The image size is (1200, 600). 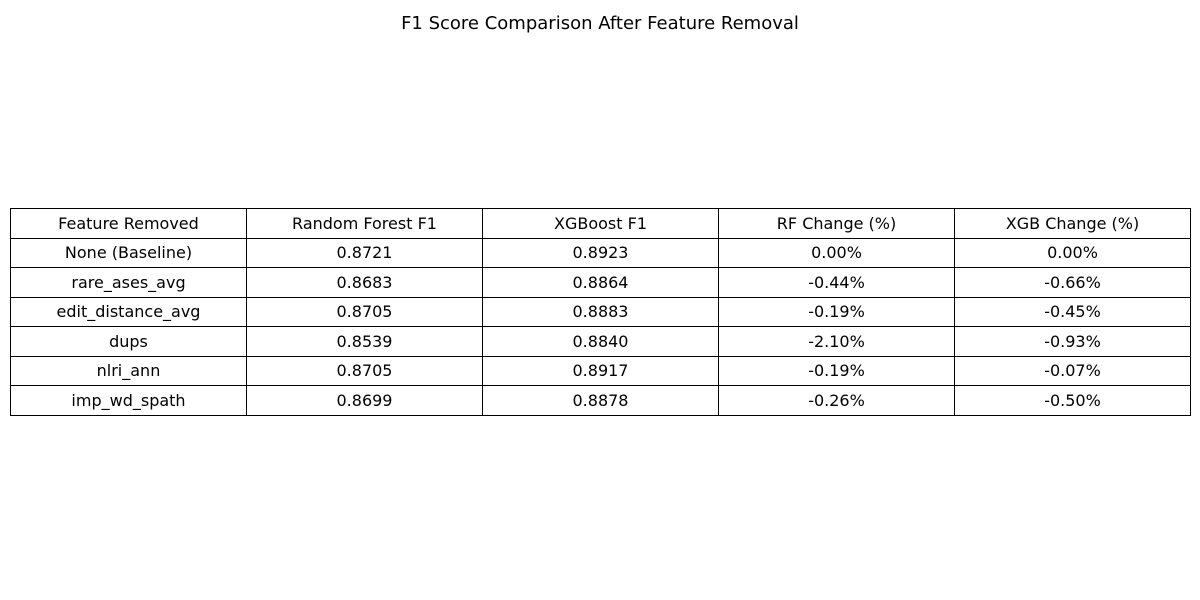 I want to click on table-cell: -0.50%, so click(x=1072, y=400).